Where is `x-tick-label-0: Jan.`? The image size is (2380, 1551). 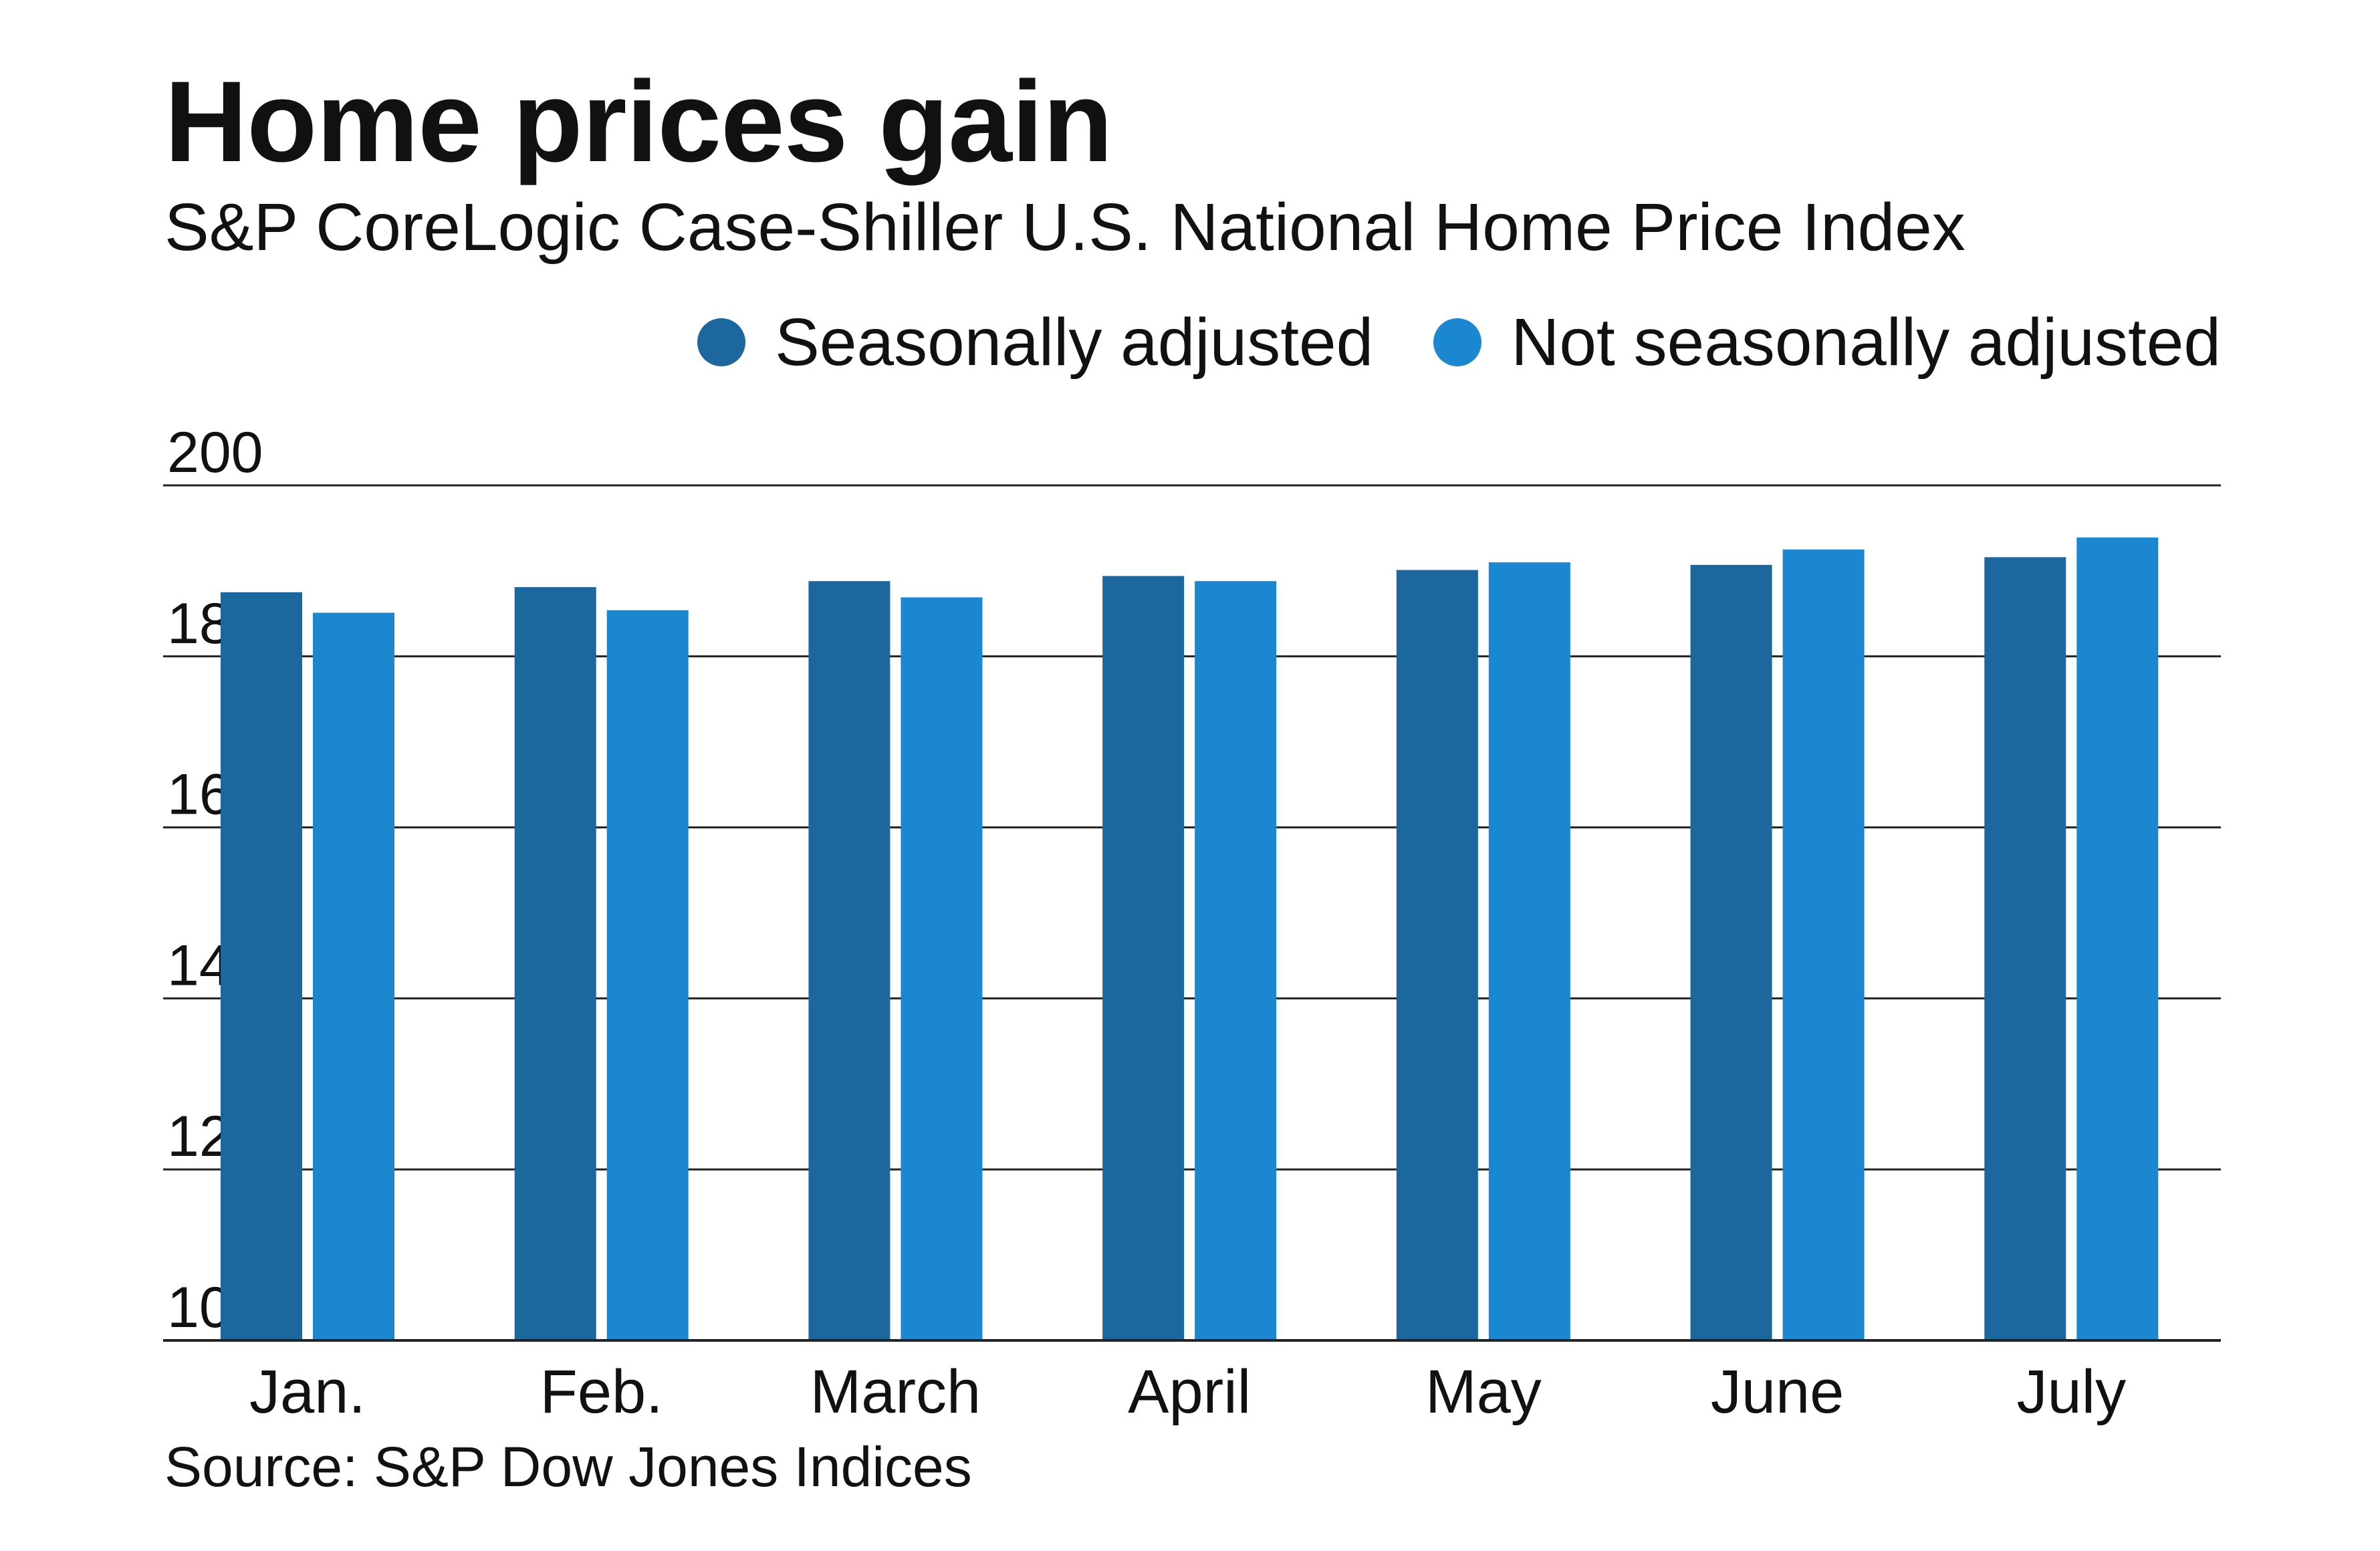 x-tick-label-0: Jan. is located at coordinates (307, 1392).